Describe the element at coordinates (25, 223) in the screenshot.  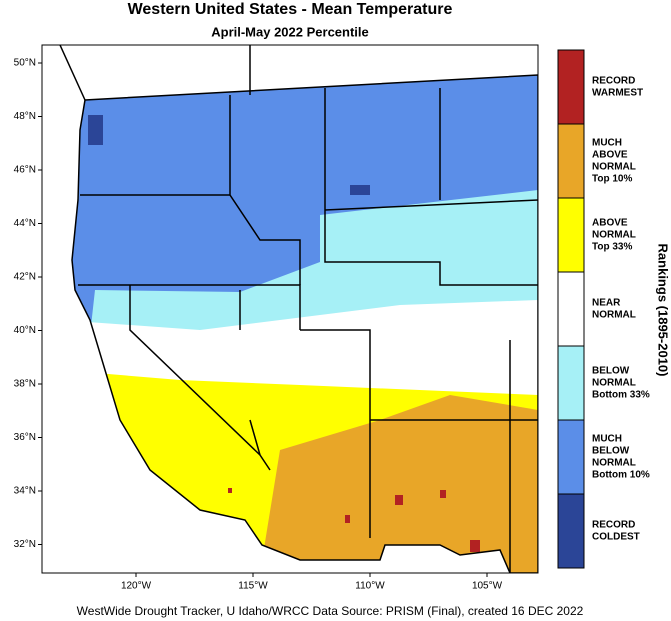
I see `lat-label: 44°N` at that location.